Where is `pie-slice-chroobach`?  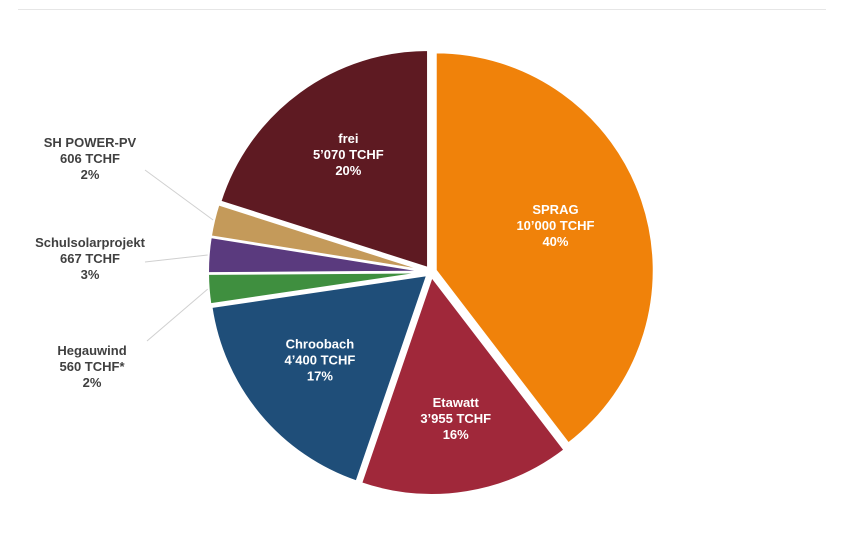
pie-slice-chroobach is located at coordinates (319, 378).